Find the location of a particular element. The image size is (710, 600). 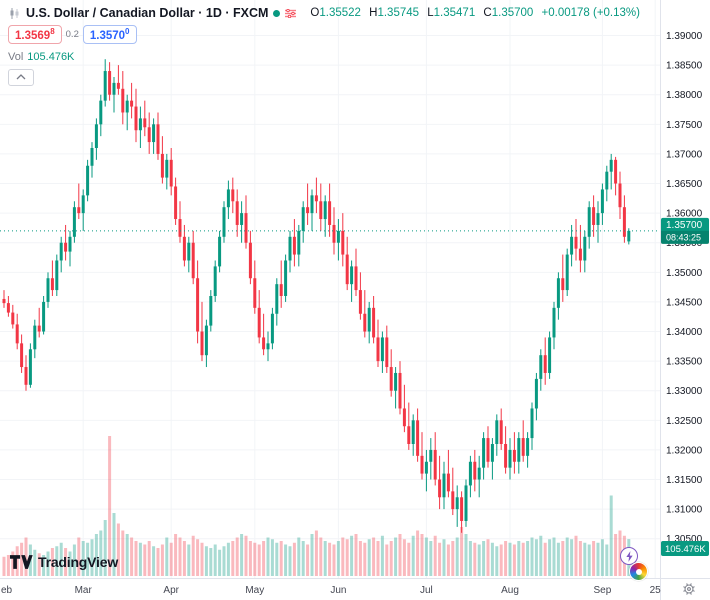

price-tick-label: 1.31000 is located at coordinates (684, 510).